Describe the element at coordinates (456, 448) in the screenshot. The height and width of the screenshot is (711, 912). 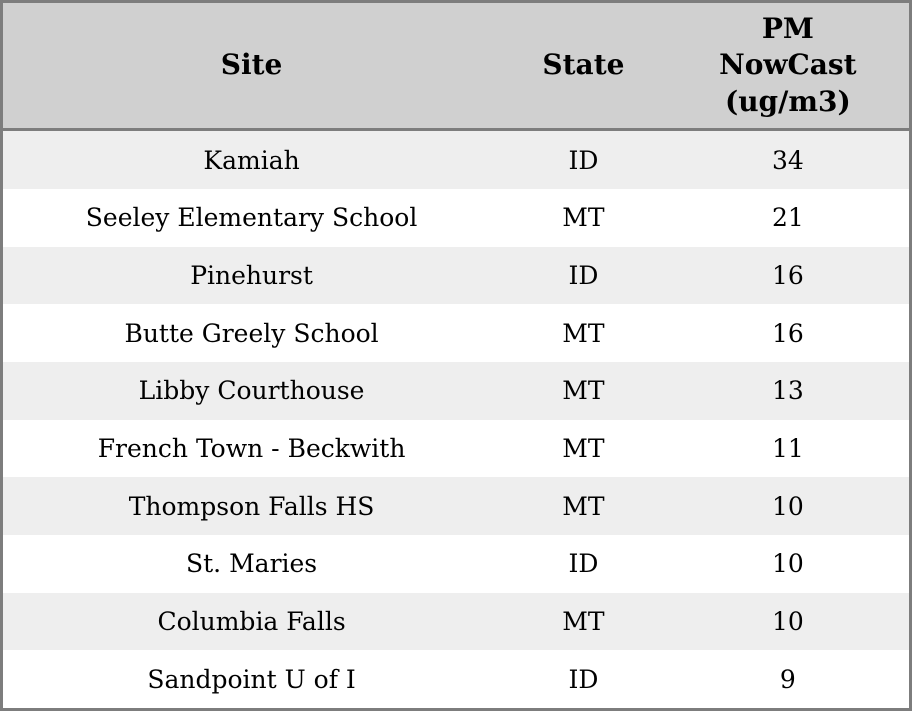
I see `table-row: French Town - Beckwith MT 11` at that location.